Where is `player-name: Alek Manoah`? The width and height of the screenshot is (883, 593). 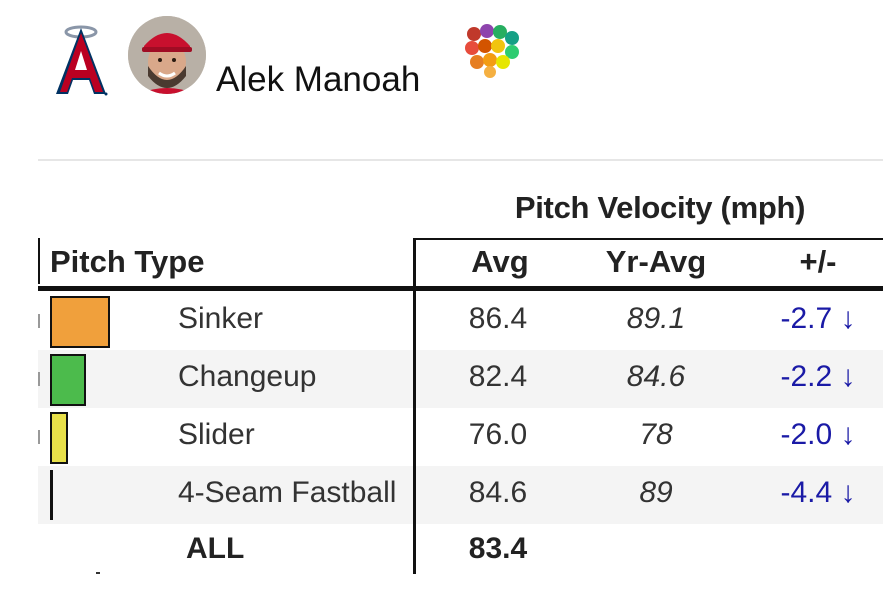 player-name: Alek Manoah is located at coordinates (318, 79).